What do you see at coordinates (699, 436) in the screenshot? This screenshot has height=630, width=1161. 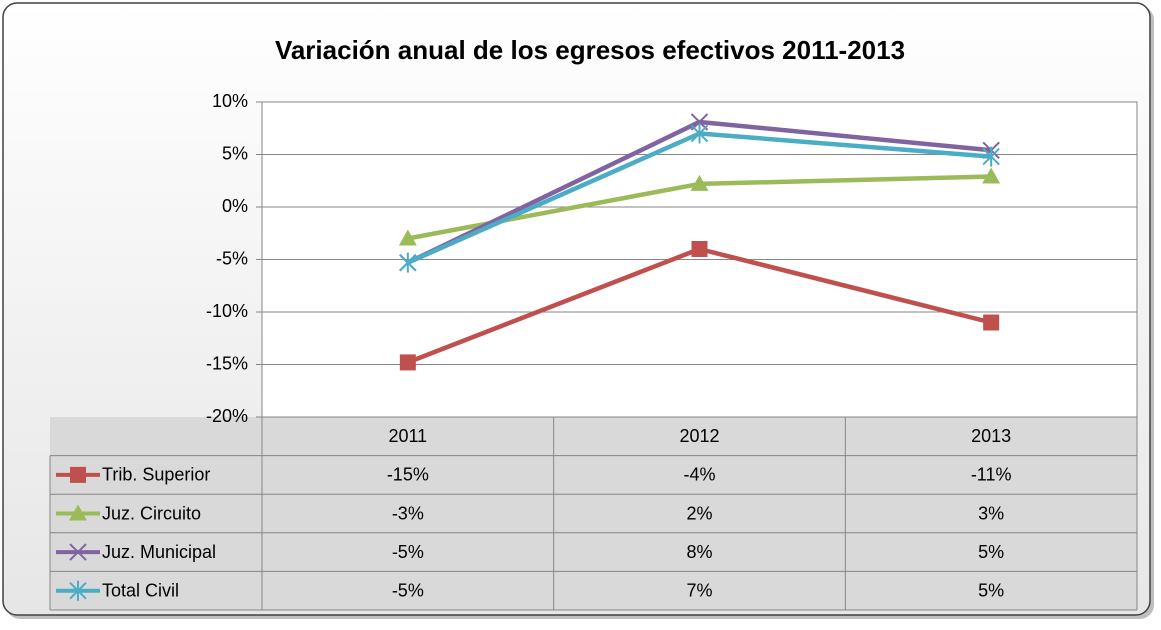 I see `x-tick-label: 2012` at bounding box center [699, 436].